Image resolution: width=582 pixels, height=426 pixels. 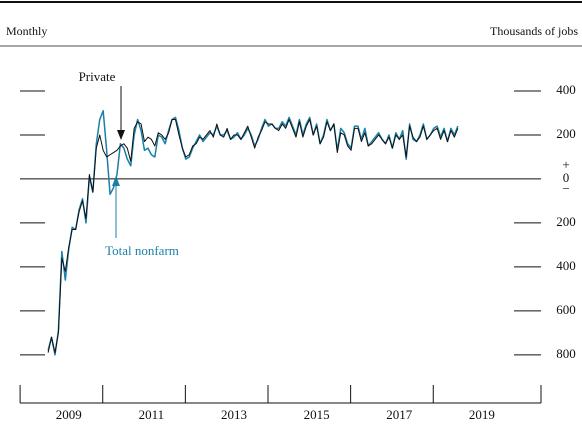 I want to click on x-tick-label: 2019, so click(x=482, y=414).